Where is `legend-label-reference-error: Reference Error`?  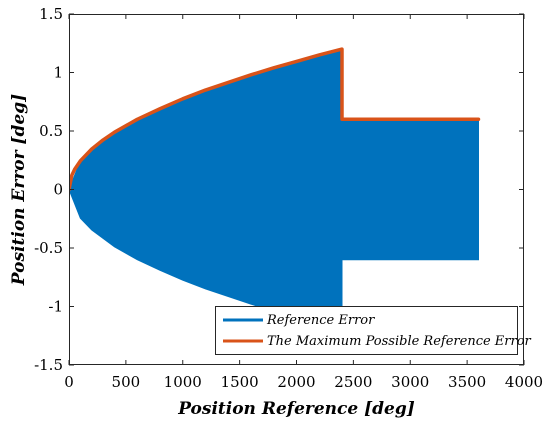
legend-label-reference-error: Reference Error is located at coordinates (320, 320).